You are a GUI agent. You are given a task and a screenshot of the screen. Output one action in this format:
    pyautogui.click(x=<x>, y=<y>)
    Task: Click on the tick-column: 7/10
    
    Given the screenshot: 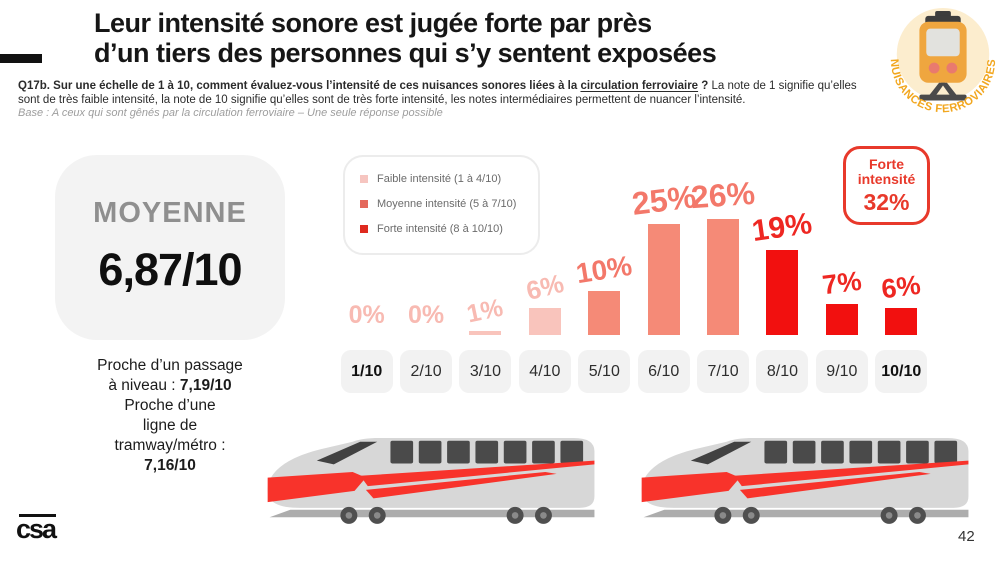 What is the action you would take?
    pyautogui.click(x=722, y=371)
    